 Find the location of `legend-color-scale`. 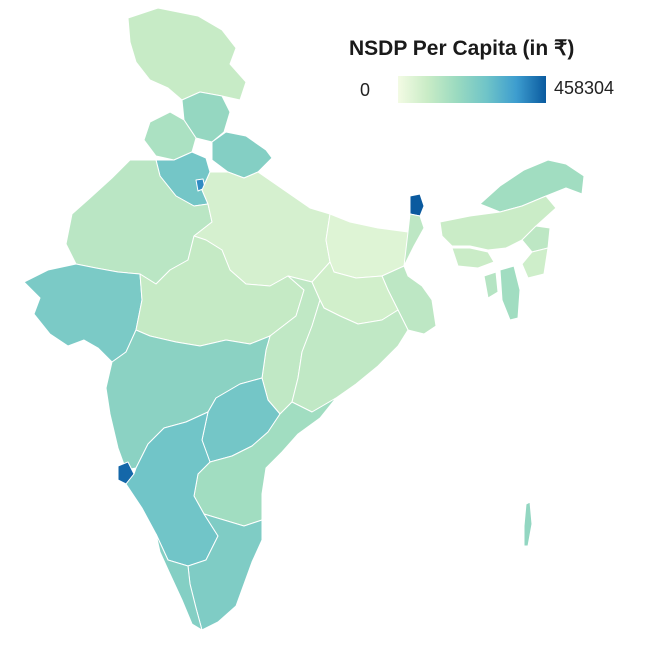

legend-color-scale is located at coordinates (472, 89).